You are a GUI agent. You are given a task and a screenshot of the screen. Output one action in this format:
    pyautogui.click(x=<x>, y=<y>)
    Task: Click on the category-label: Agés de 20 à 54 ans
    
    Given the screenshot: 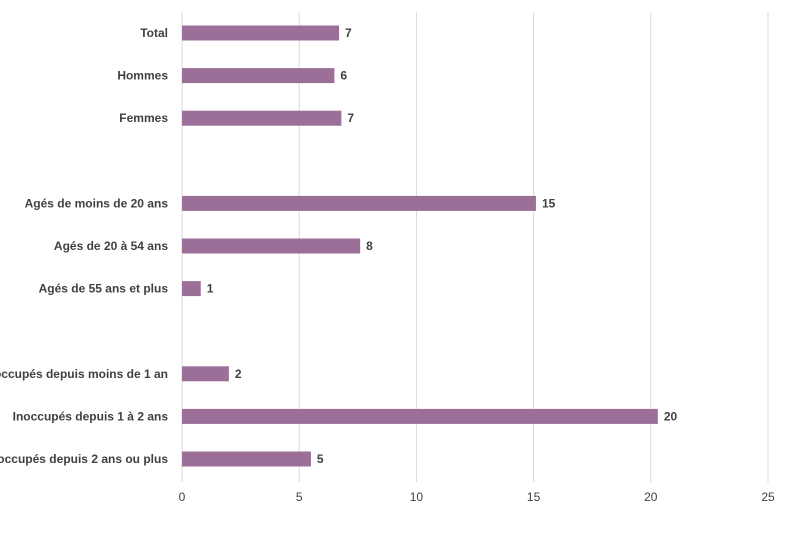 What is the action you would take?
    pyautogui.click(x=111, y=246)
    